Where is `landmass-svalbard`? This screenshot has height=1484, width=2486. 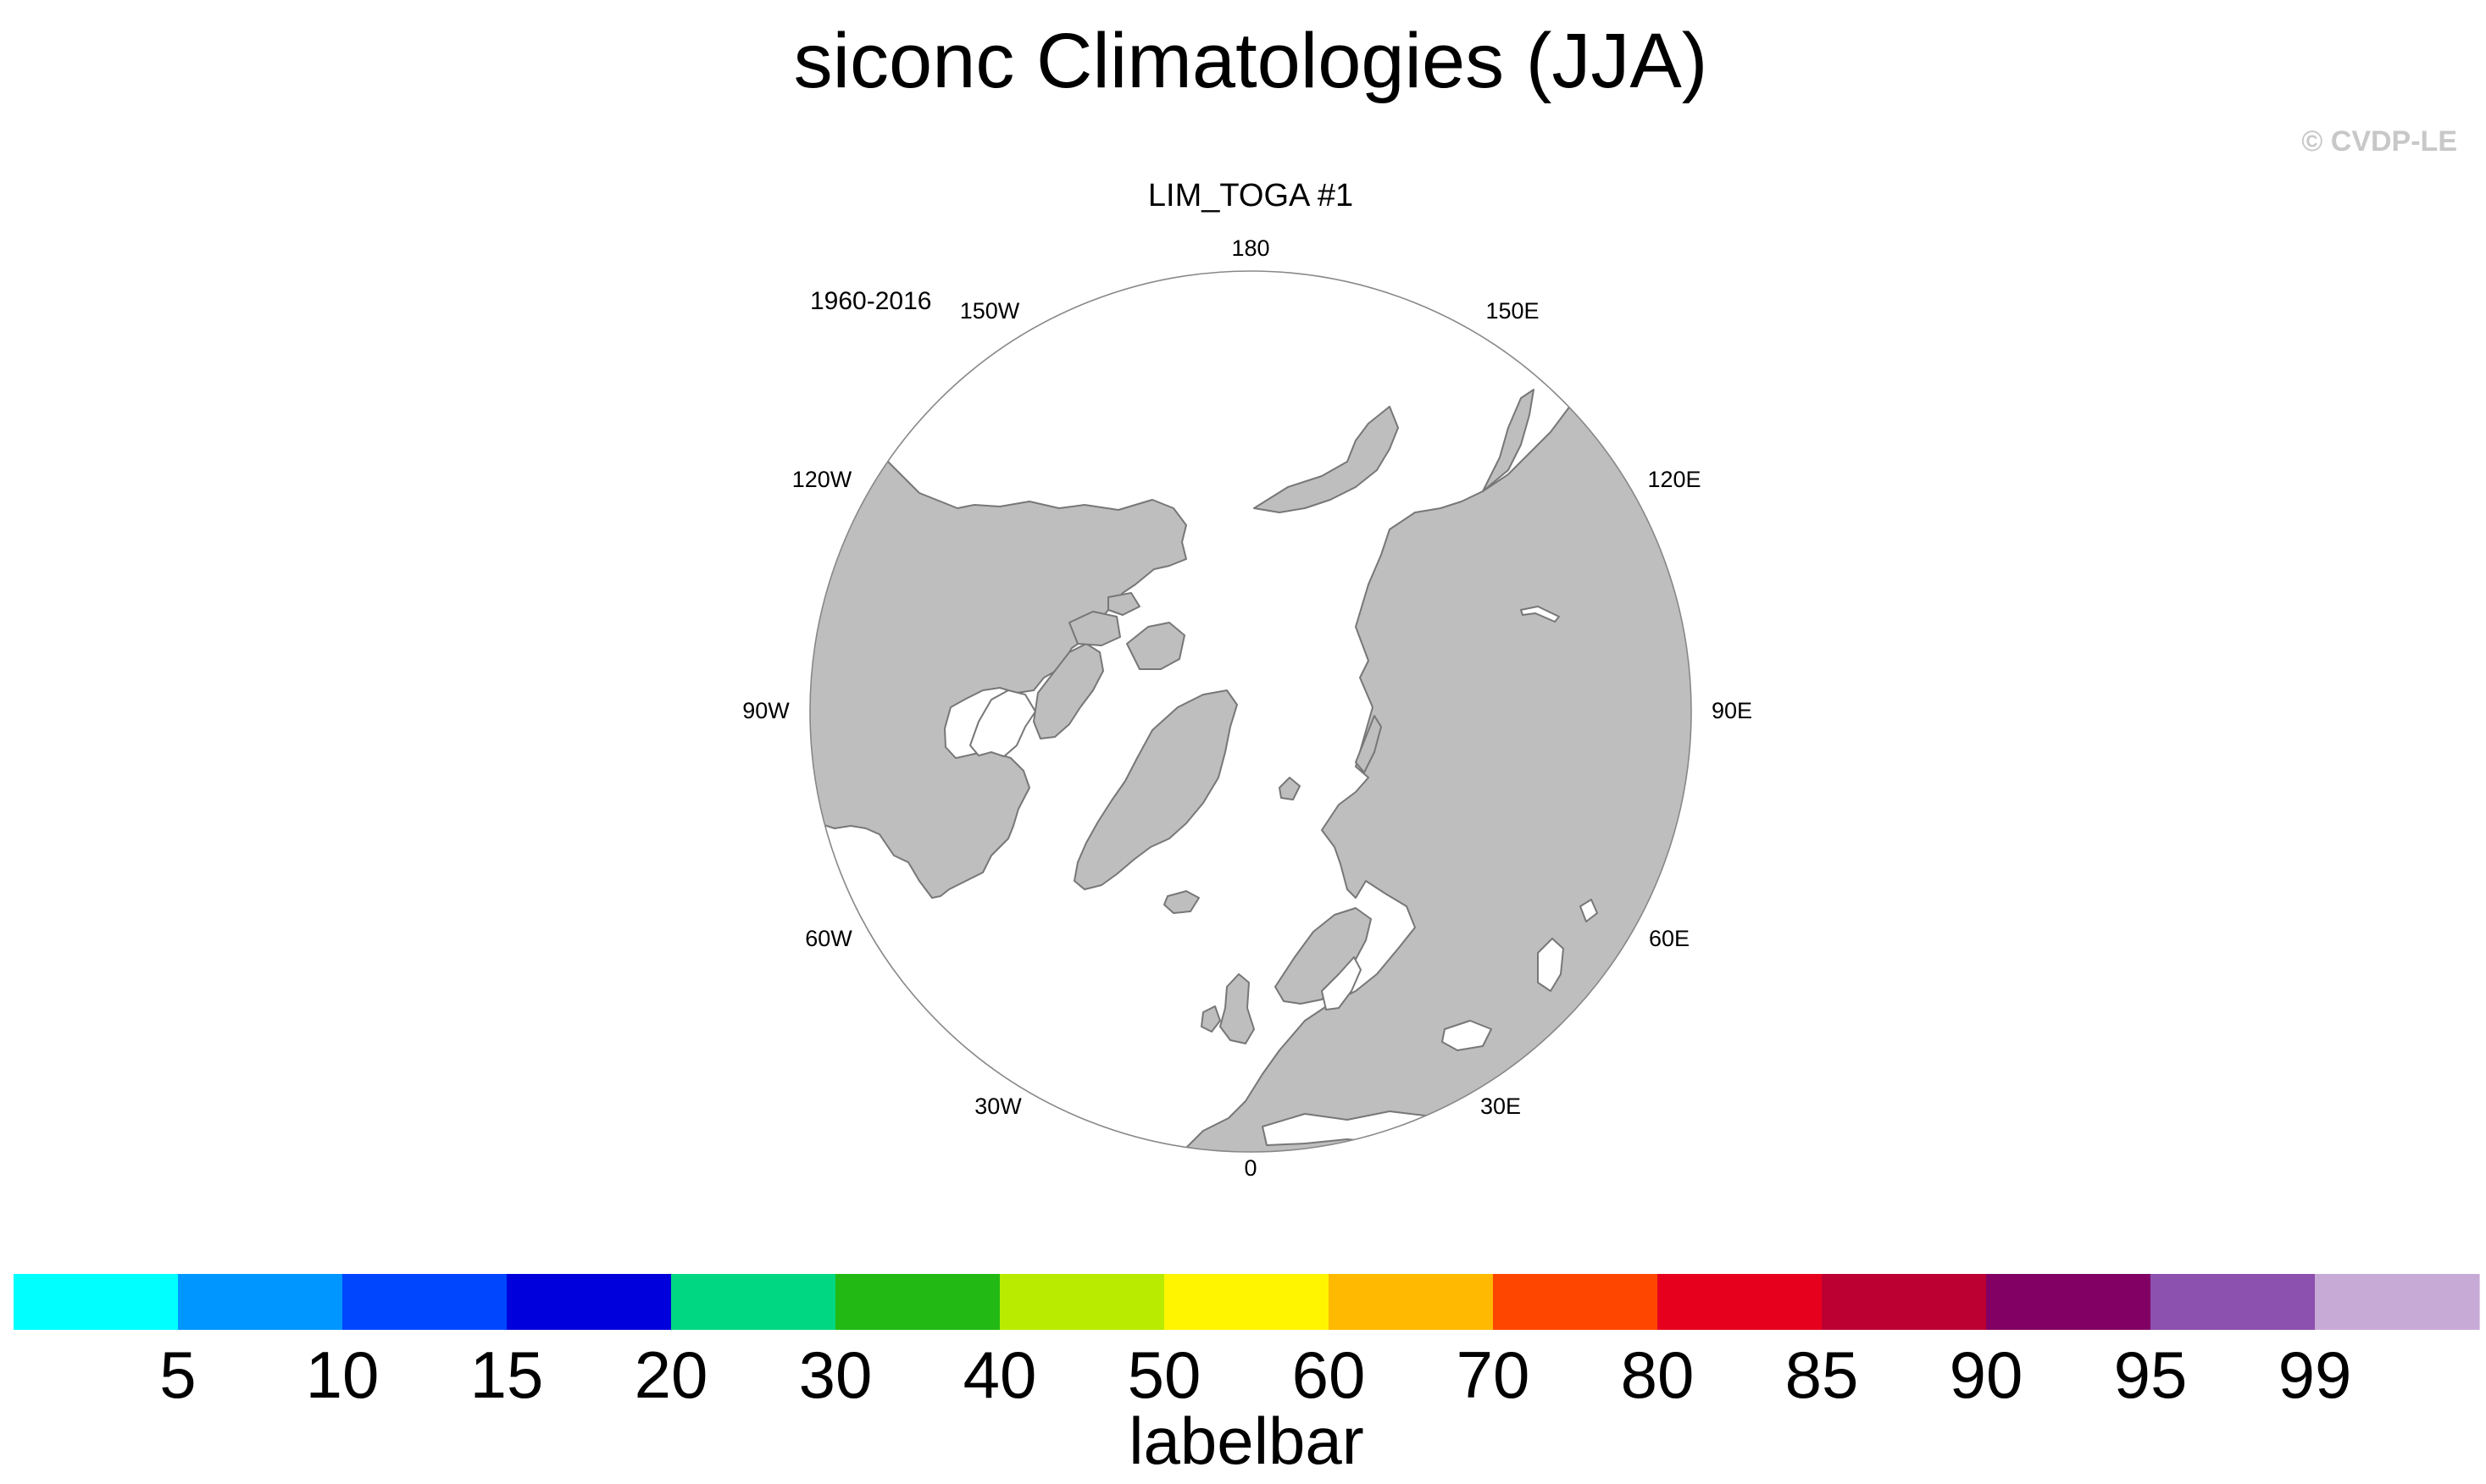 landmass-svalbard is located at coordinates (1290, 788).